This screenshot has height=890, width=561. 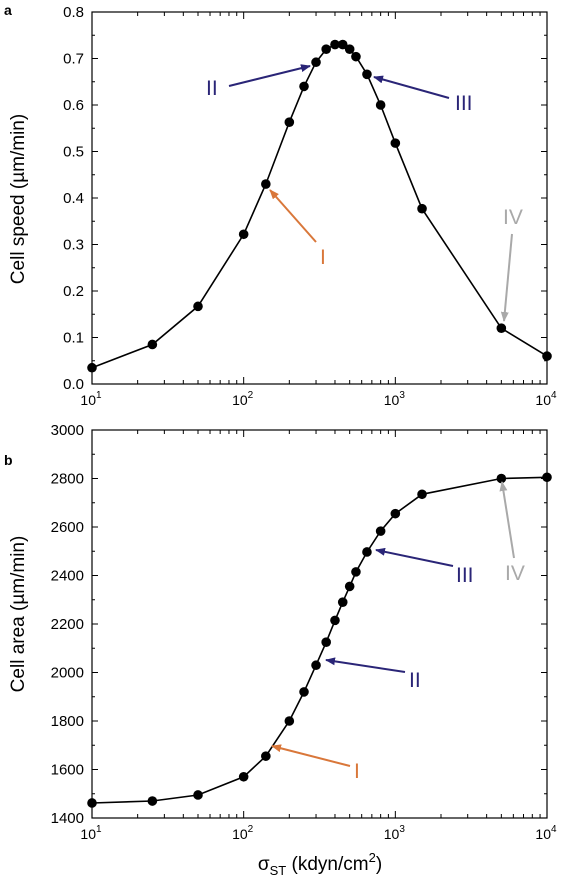 What do you see at coordinates (73, 105) in the screenshot?
I see `y-tick-label: 0.6` at bounding box center [73, 105].